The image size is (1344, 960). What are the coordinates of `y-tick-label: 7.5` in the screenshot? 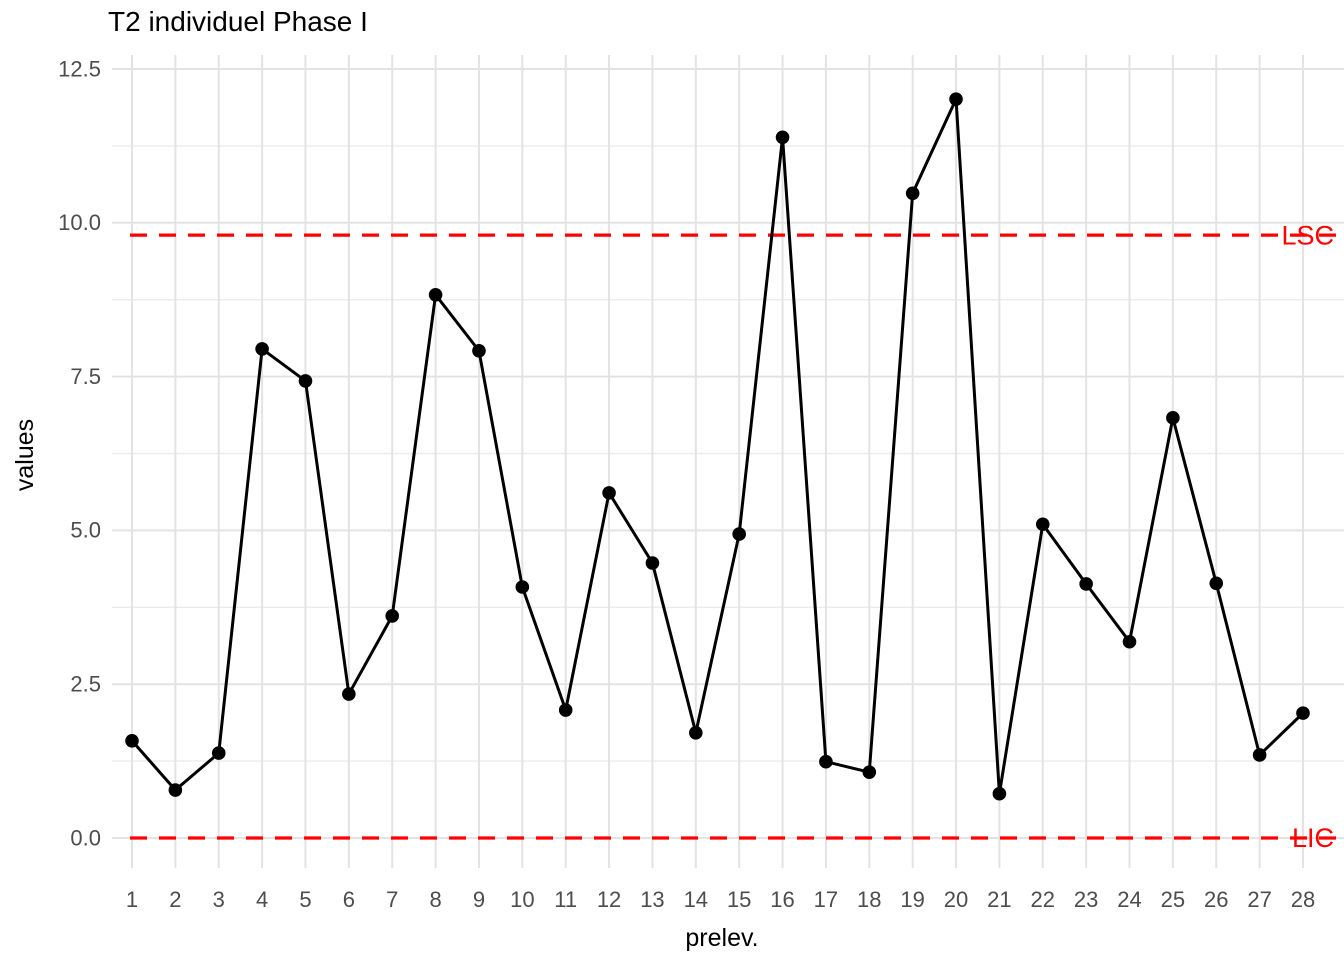 It's located at (85, 376).